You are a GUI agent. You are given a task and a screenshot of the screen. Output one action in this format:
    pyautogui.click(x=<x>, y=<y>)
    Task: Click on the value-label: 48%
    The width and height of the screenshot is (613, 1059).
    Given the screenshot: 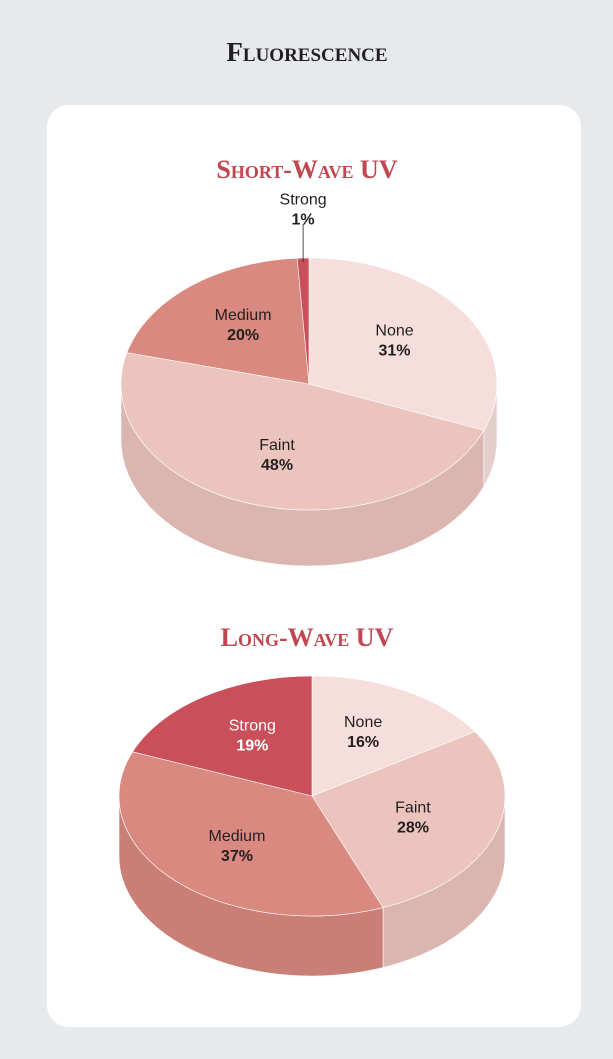 What is the action you would take?
    pyautogui.click(x=277, y=465)
    